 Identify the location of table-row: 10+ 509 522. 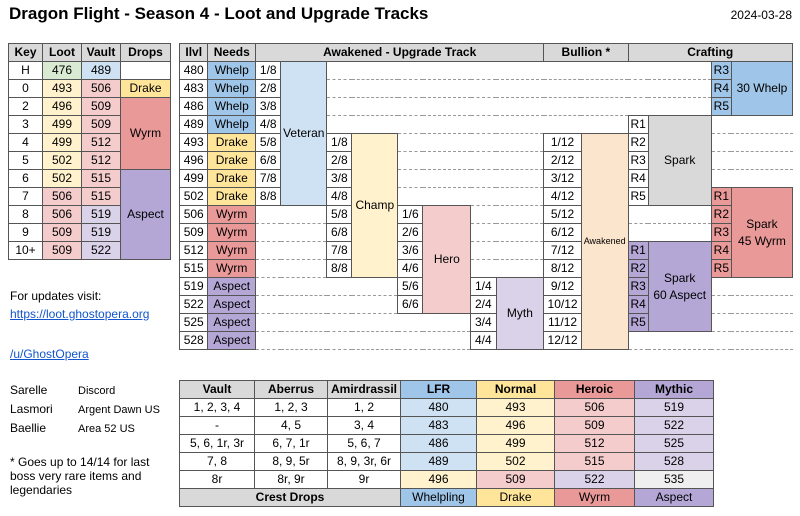
(89, 250).